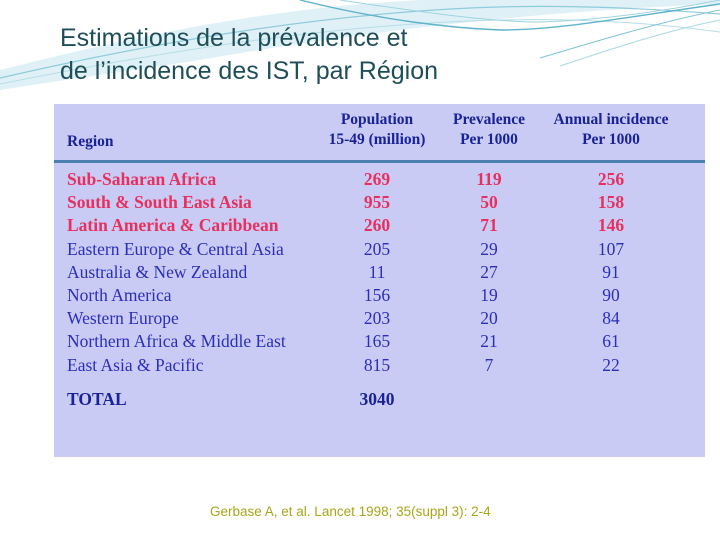 The width and height of the screenshot is (720, 540). Describe the element at coordinates (119, 294) in the screenshot. I see `cell-region: North America` at that location.